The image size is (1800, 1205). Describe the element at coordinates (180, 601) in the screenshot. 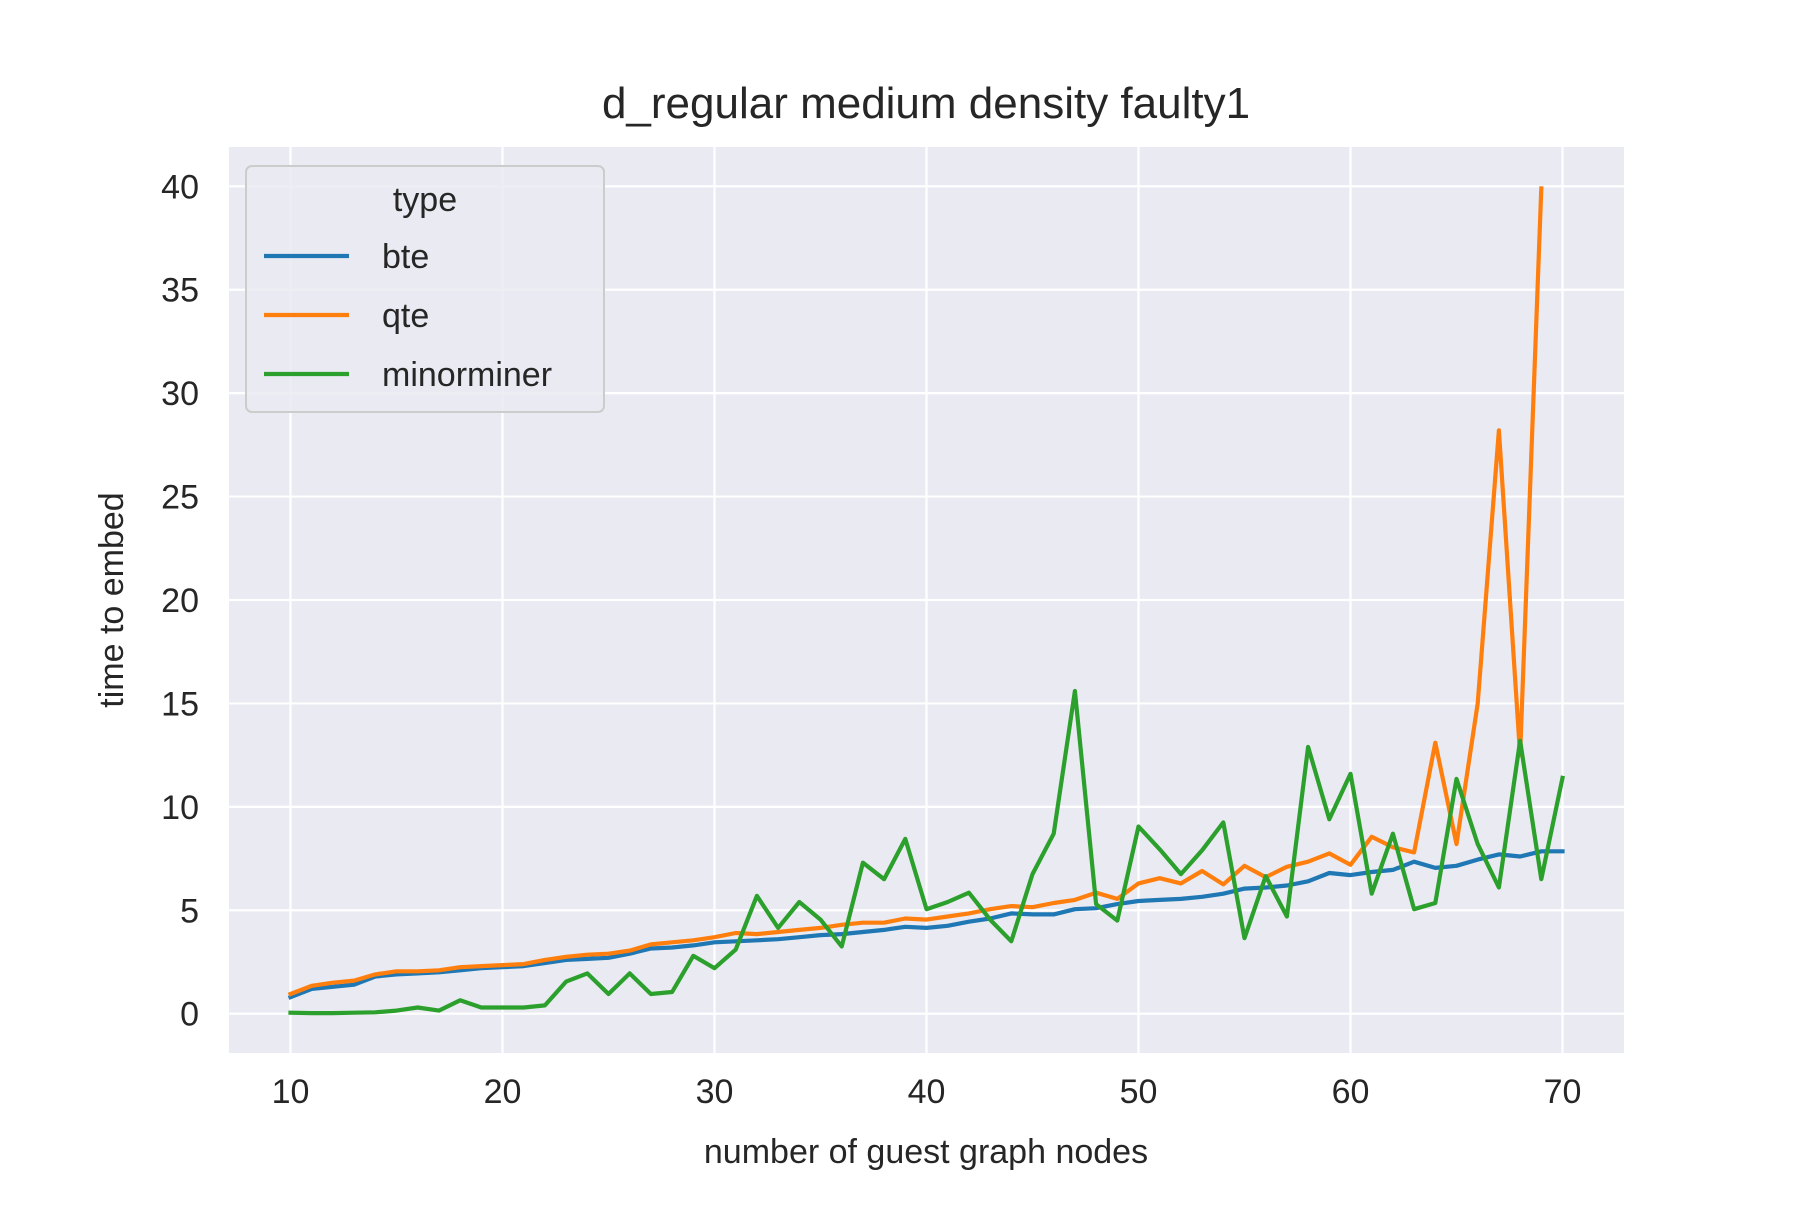

I see `y-tick-label: 20` at that location.